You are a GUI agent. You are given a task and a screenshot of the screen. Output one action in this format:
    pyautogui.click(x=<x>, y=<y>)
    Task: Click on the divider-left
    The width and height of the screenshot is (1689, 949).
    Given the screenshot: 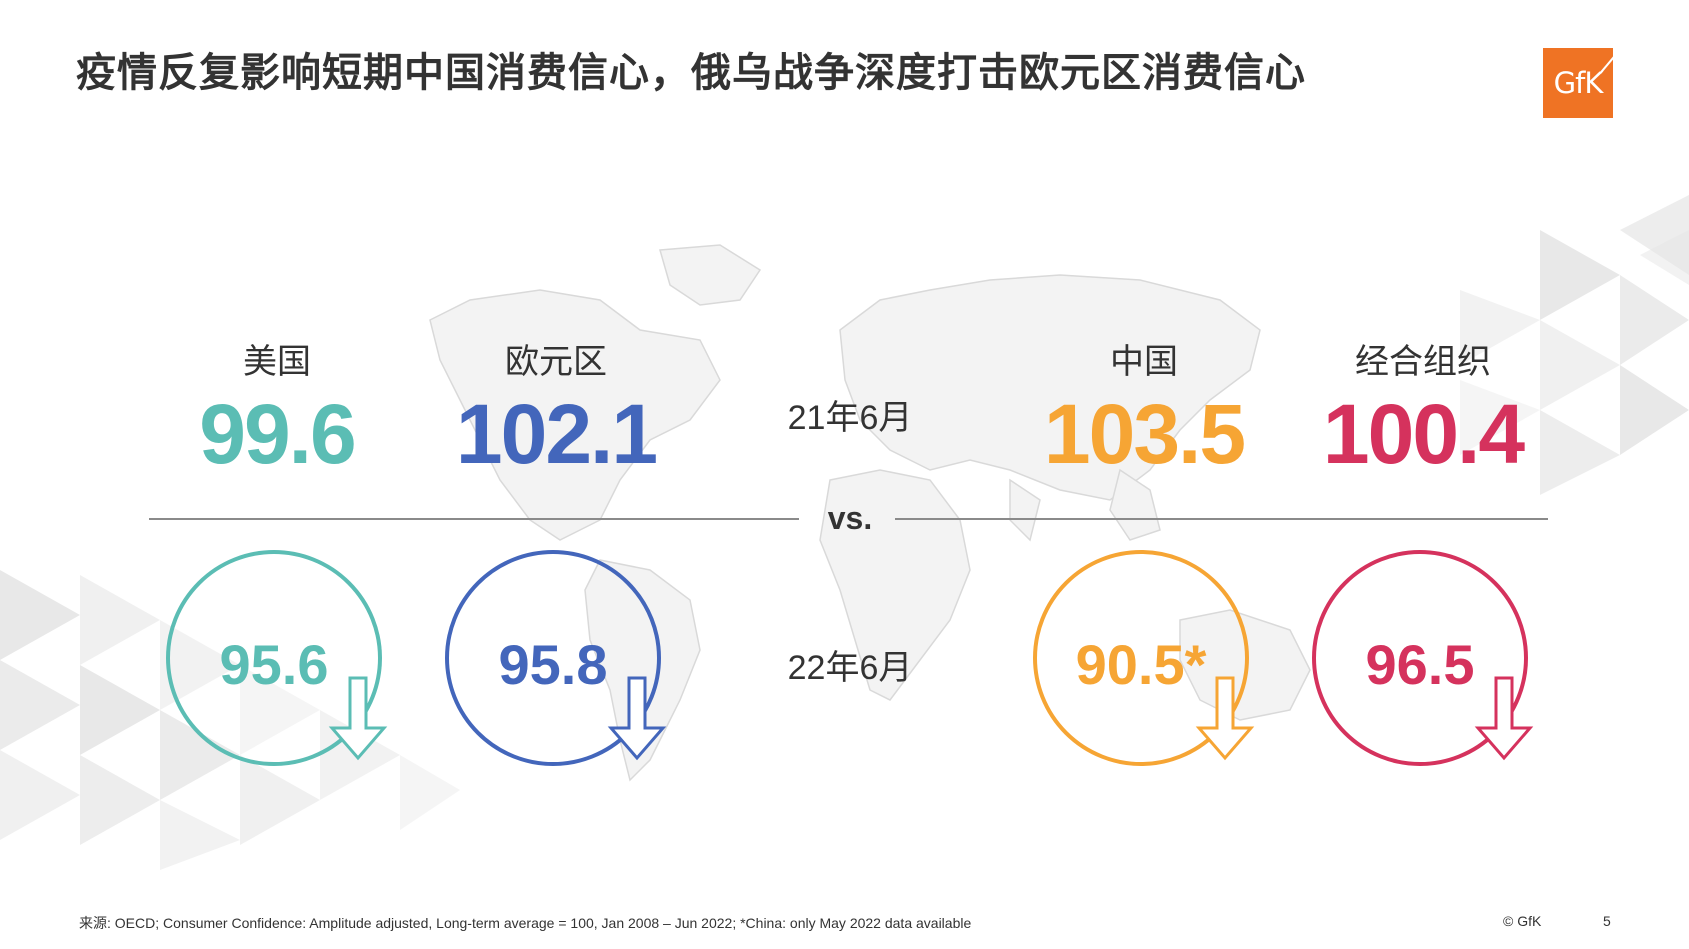 What is the action you would take?
    pyautogui.click(x=474, y=519)
    